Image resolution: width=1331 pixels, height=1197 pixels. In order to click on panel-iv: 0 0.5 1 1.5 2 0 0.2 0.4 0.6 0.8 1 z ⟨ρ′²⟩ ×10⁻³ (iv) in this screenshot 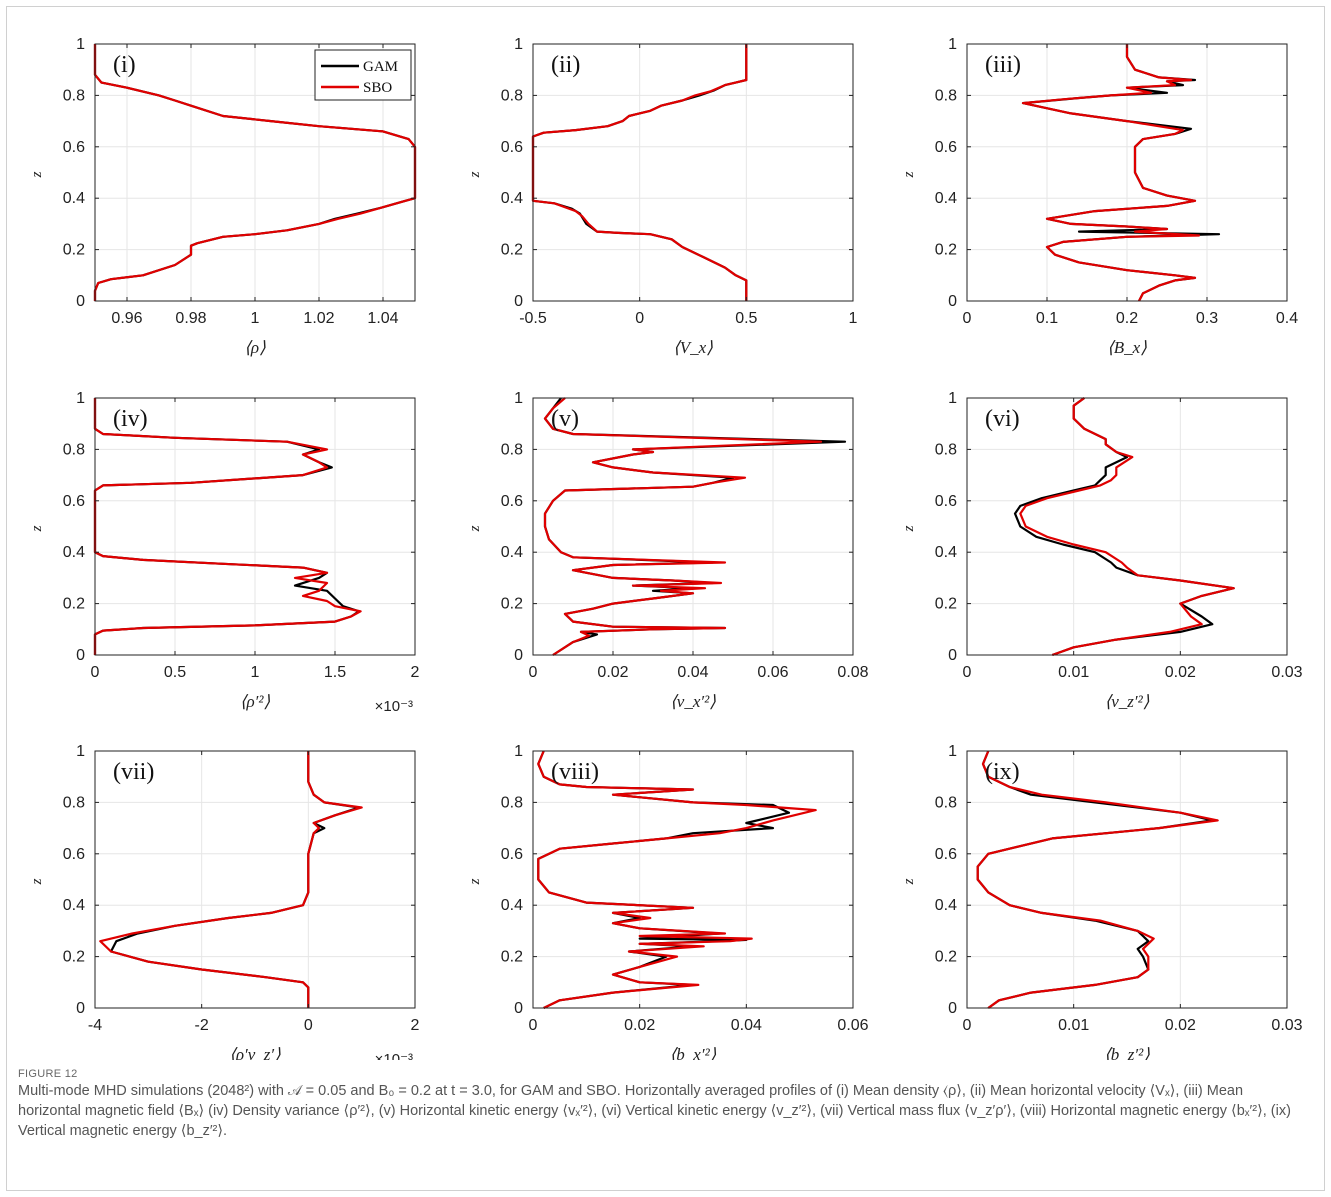, I will do `click(224, 552)`.